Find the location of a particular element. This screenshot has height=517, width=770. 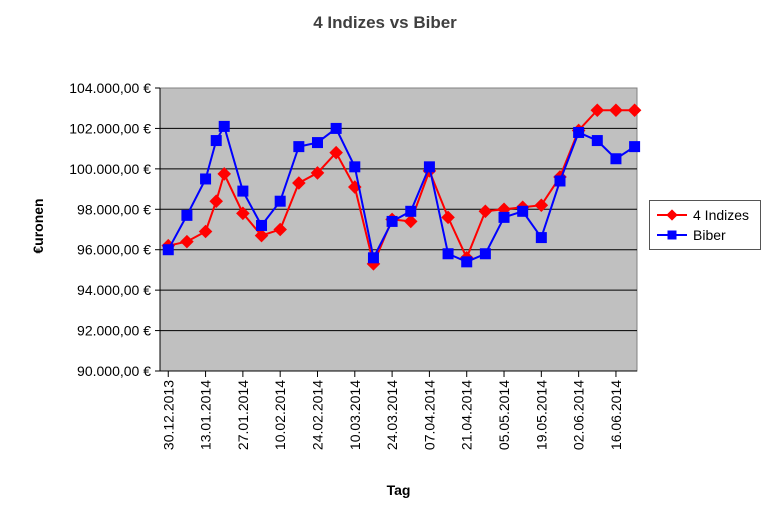

x-tick-label: 19.05.2014 is located at coordinates (541, 415).